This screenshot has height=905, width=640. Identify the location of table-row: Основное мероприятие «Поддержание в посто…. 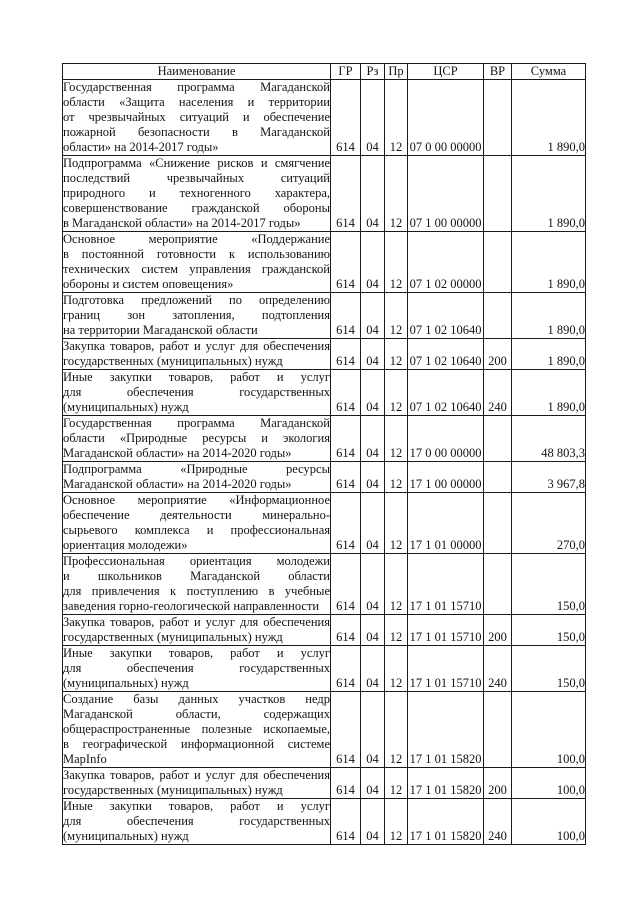
(324, 262).